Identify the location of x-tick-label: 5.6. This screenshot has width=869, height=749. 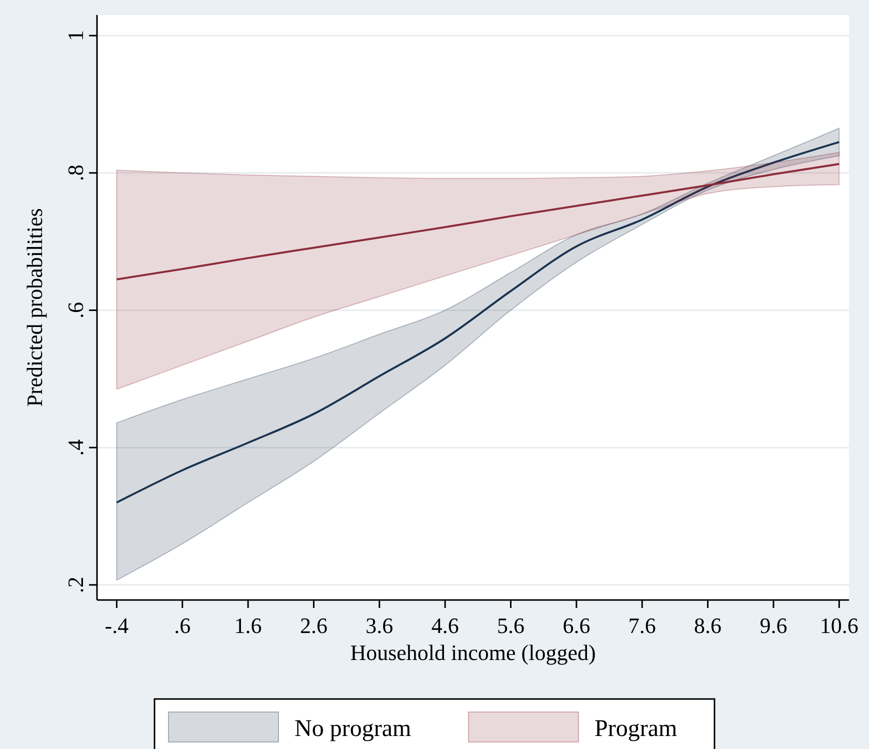
(511, 625).